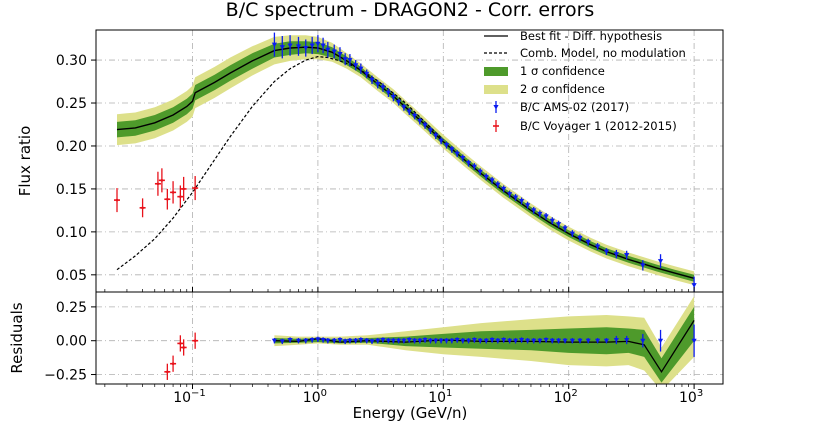  Describe the element at coordinates (71, 233) in the screenshot. I see `main-y-tick-label: 0.10` at that location.